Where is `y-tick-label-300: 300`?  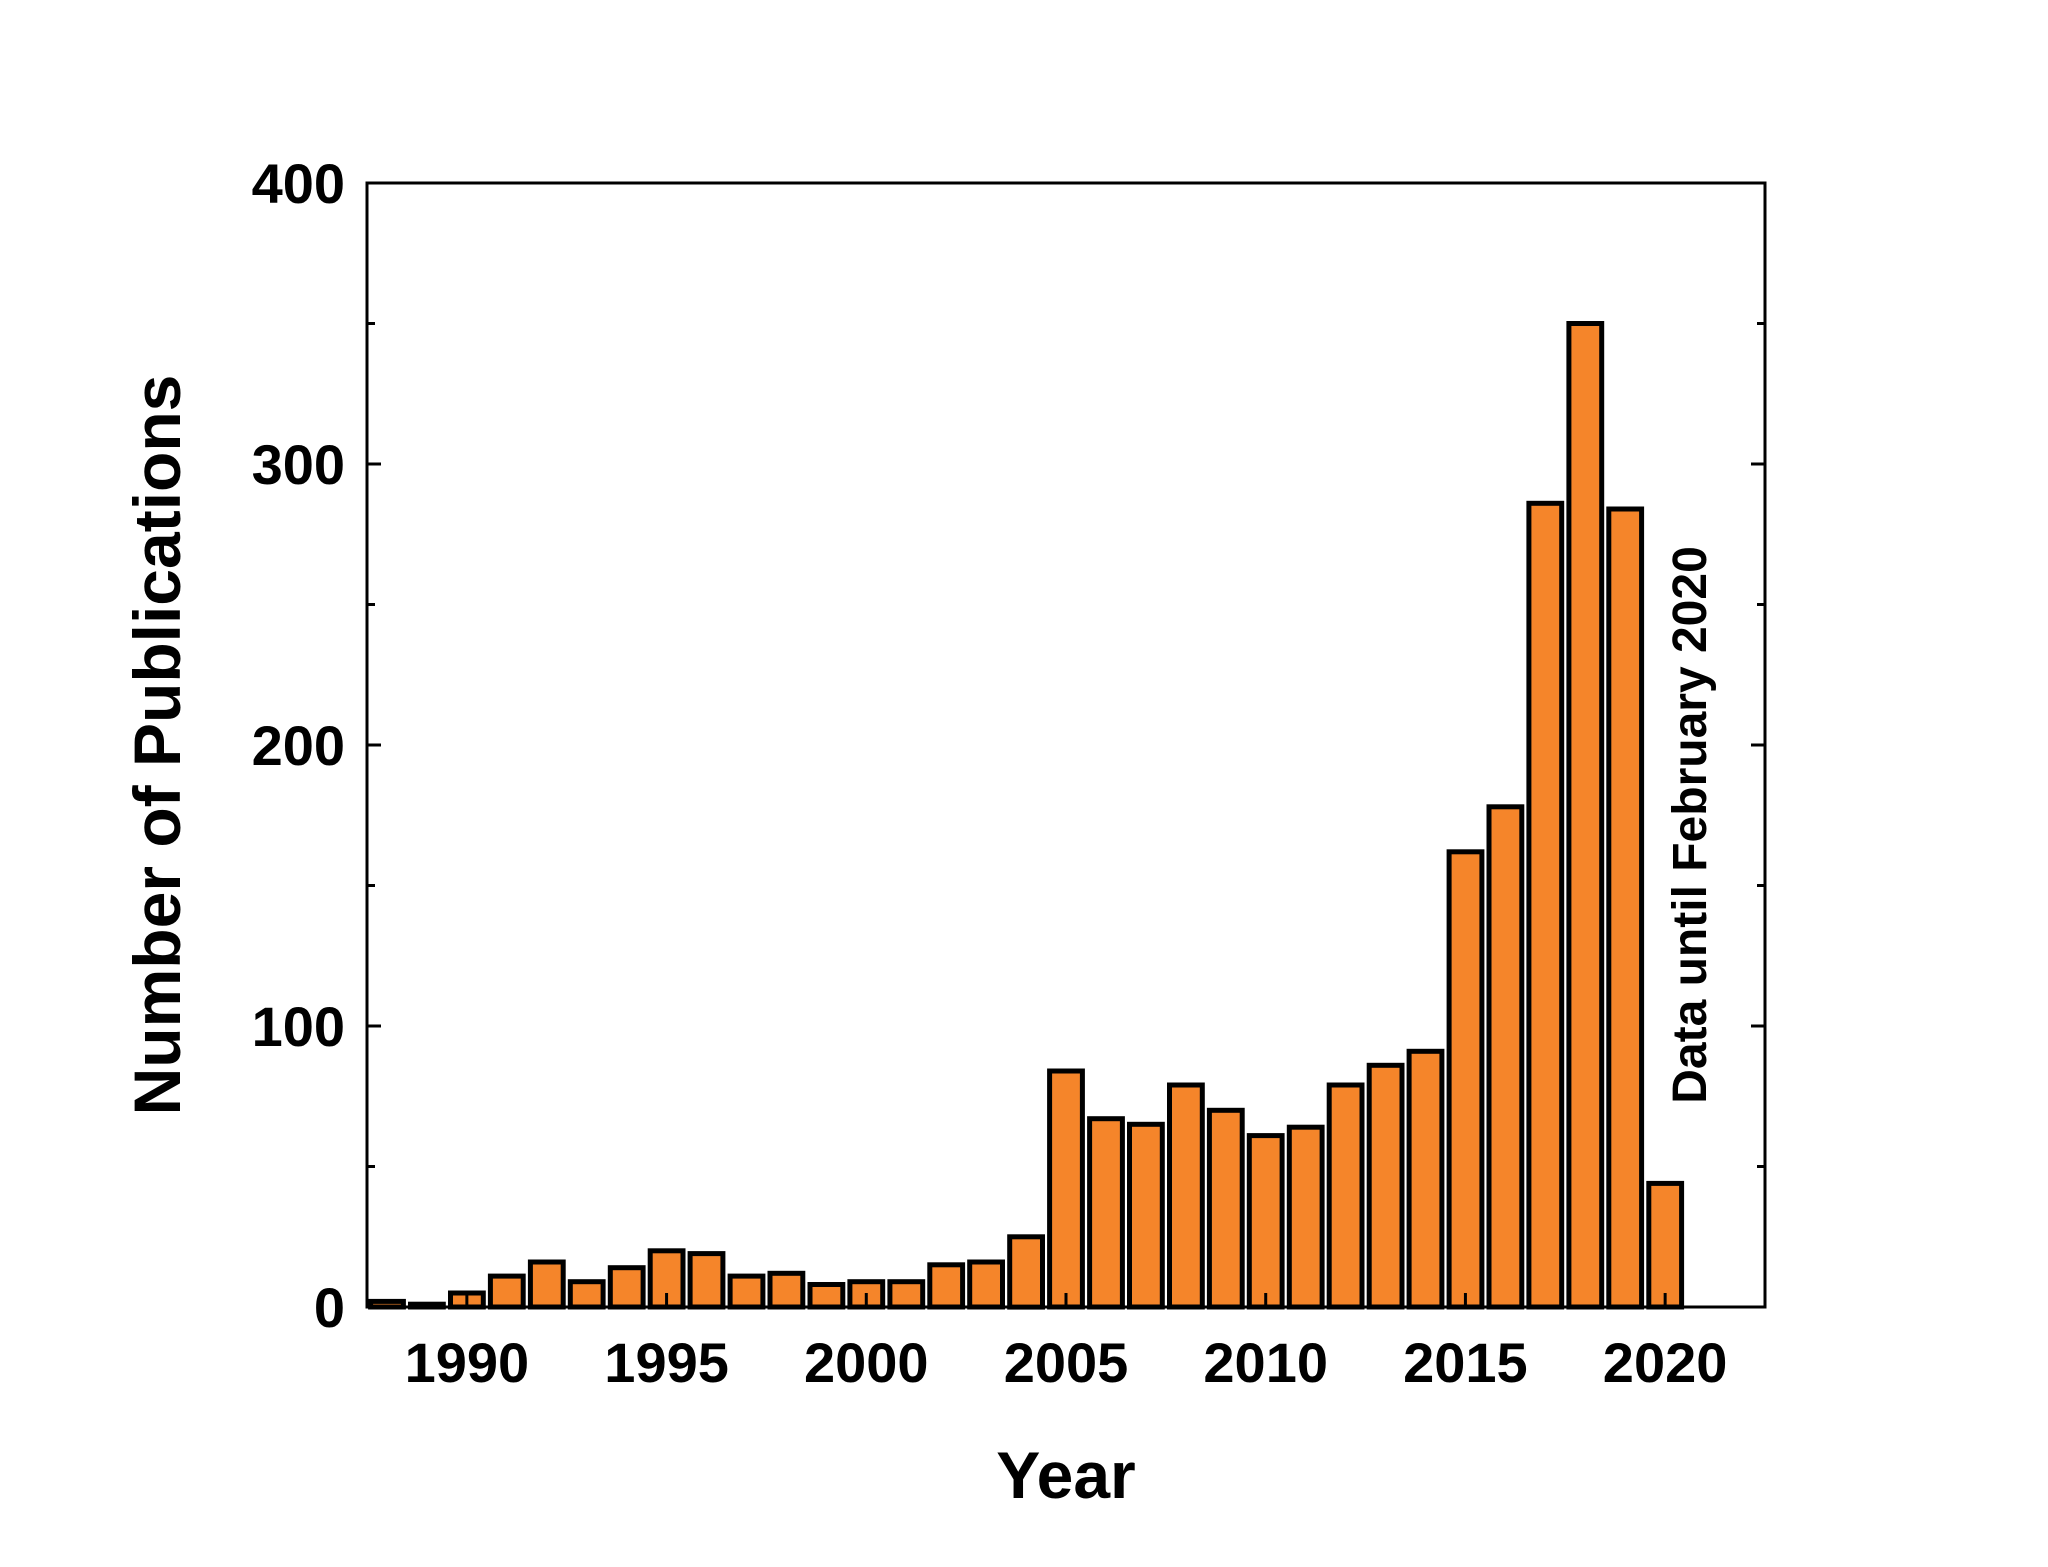 y-tick-label-300: 300 is located at coordinates (298, 464).